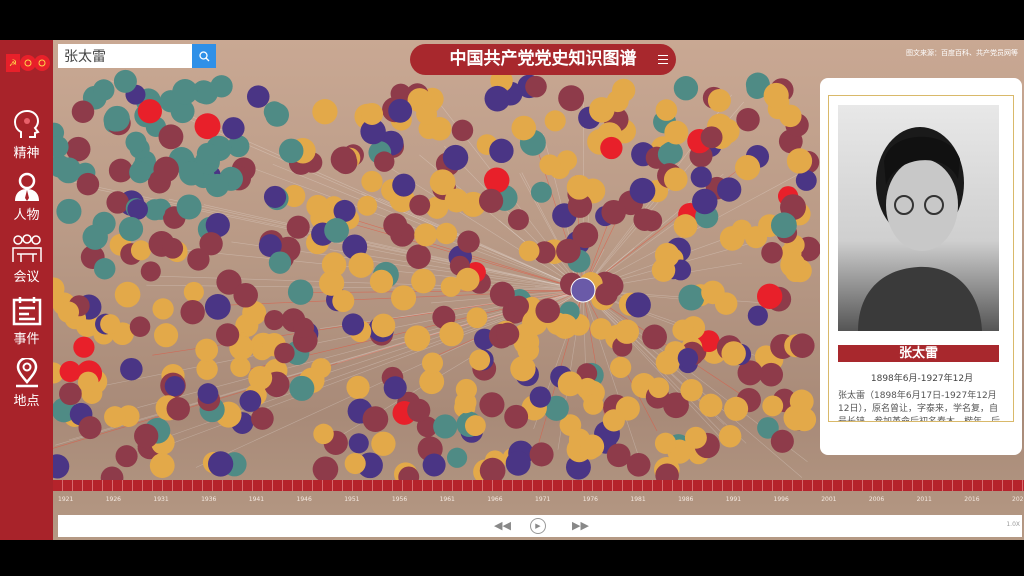 This screenshot has width=1024, height=576. Describe the element at coordinates (1013, 524) in the screenshot. I see `speed-control: 1.0X` at that location.